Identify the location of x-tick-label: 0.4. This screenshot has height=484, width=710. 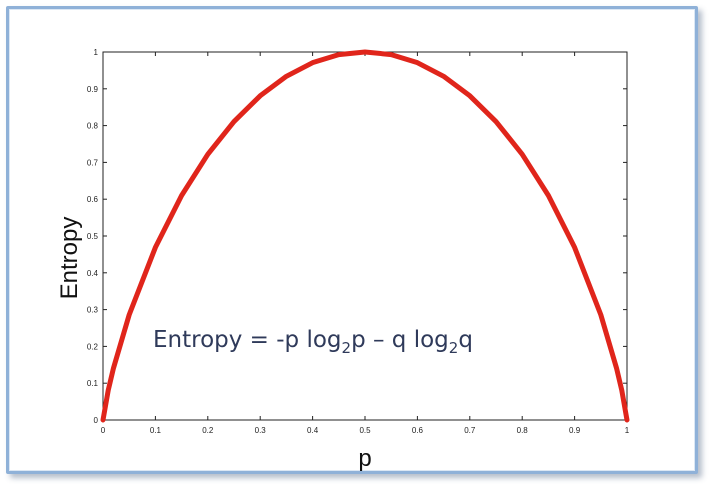
(313, 430).